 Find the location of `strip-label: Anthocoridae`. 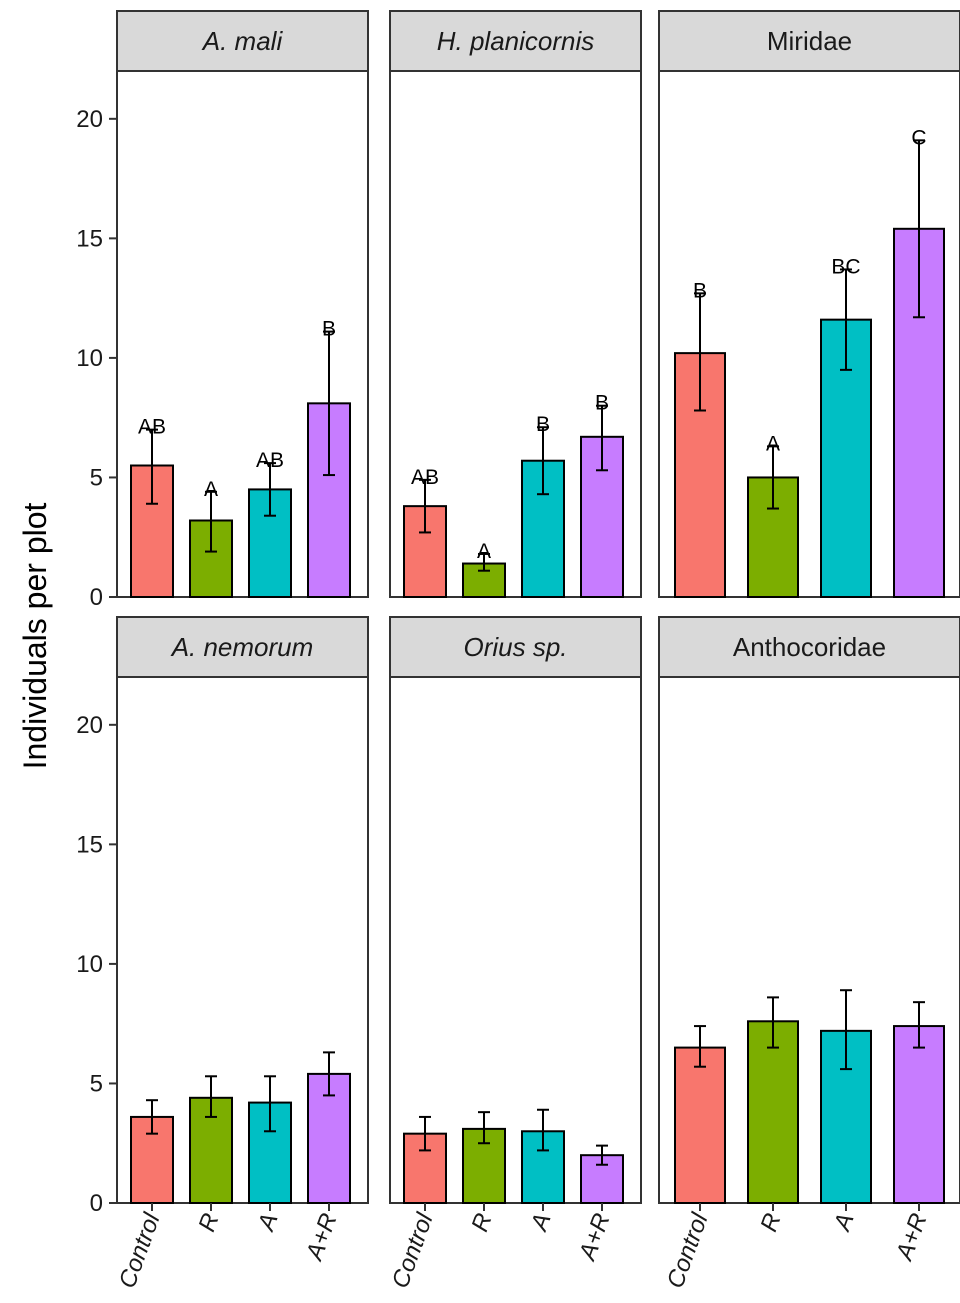

strip-label: Anthocoridae is located at coordinates (809, 647).